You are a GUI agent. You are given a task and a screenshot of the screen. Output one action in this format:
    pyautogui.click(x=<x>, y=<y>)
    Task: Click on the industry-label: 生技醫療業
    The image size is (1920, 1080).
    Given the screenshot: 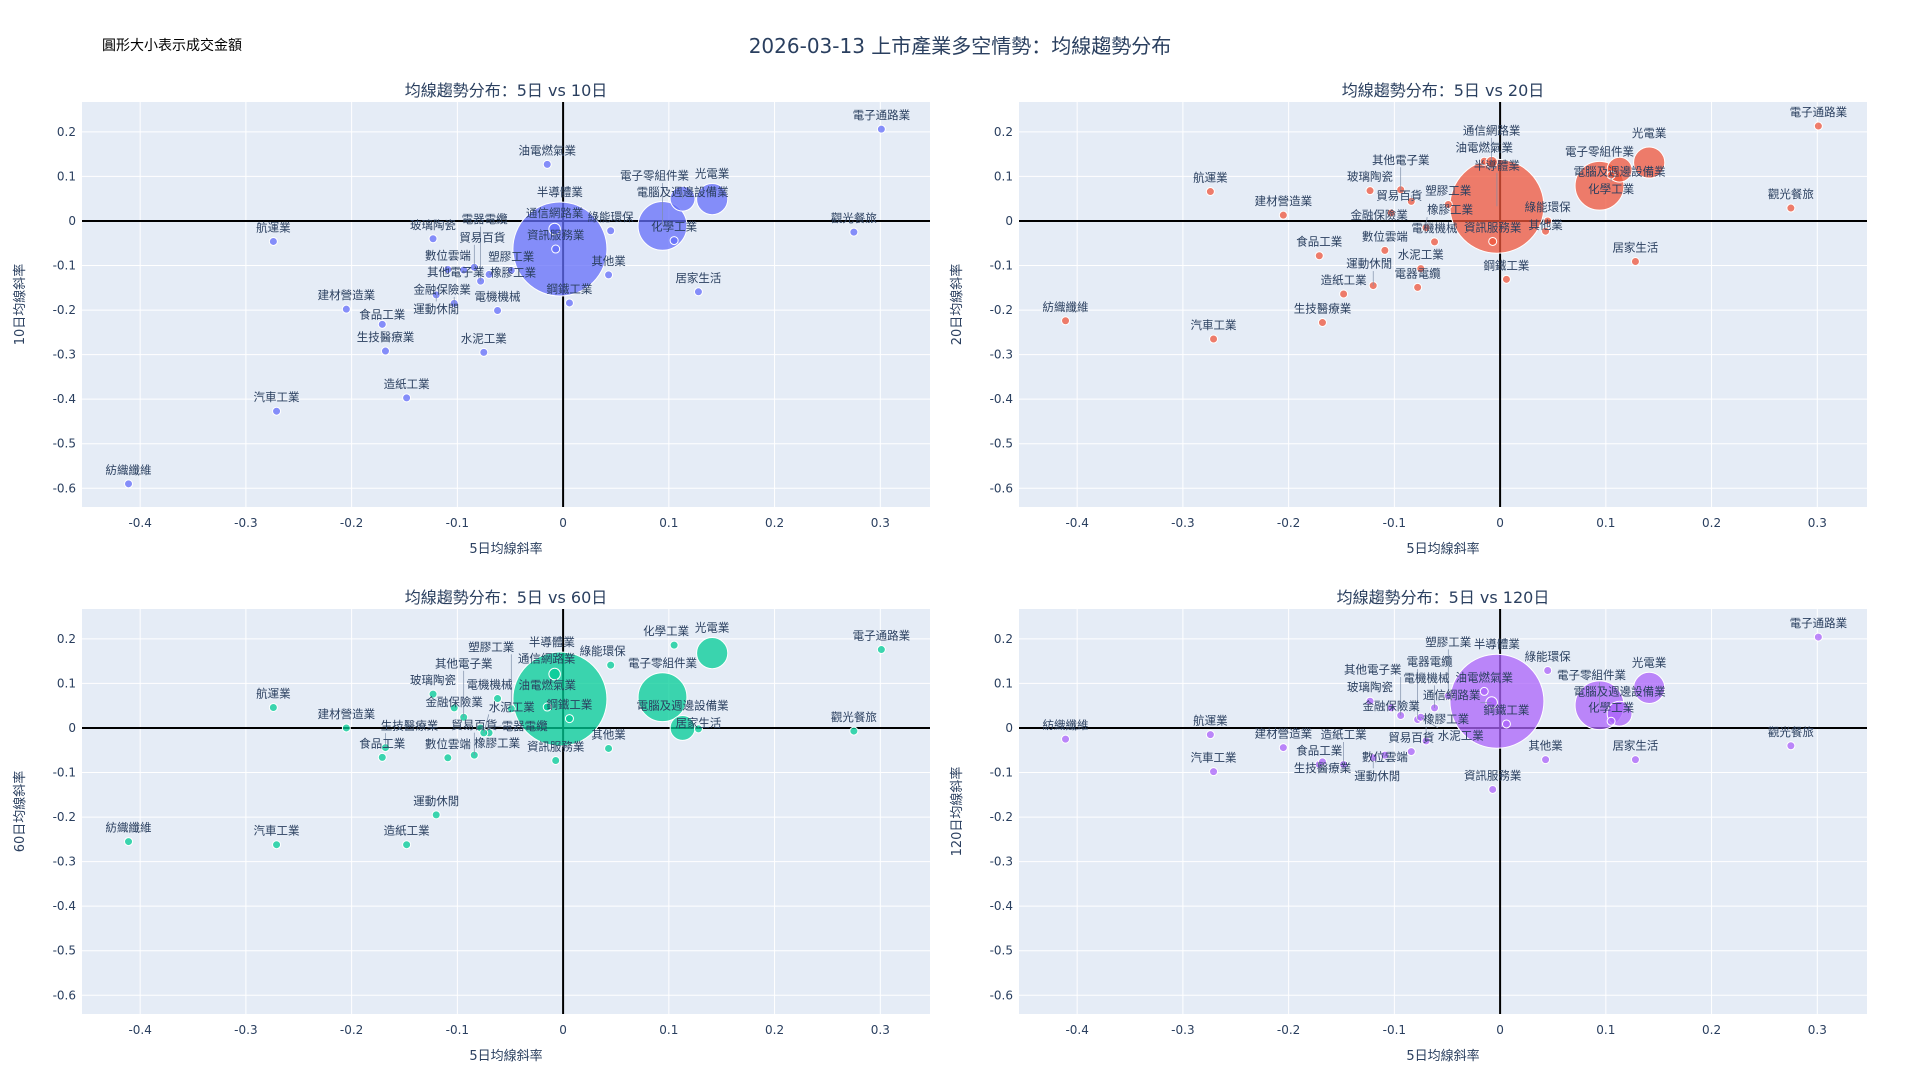 What is the action you would take?
    pyautogui.click(x=1323, y=309)
    